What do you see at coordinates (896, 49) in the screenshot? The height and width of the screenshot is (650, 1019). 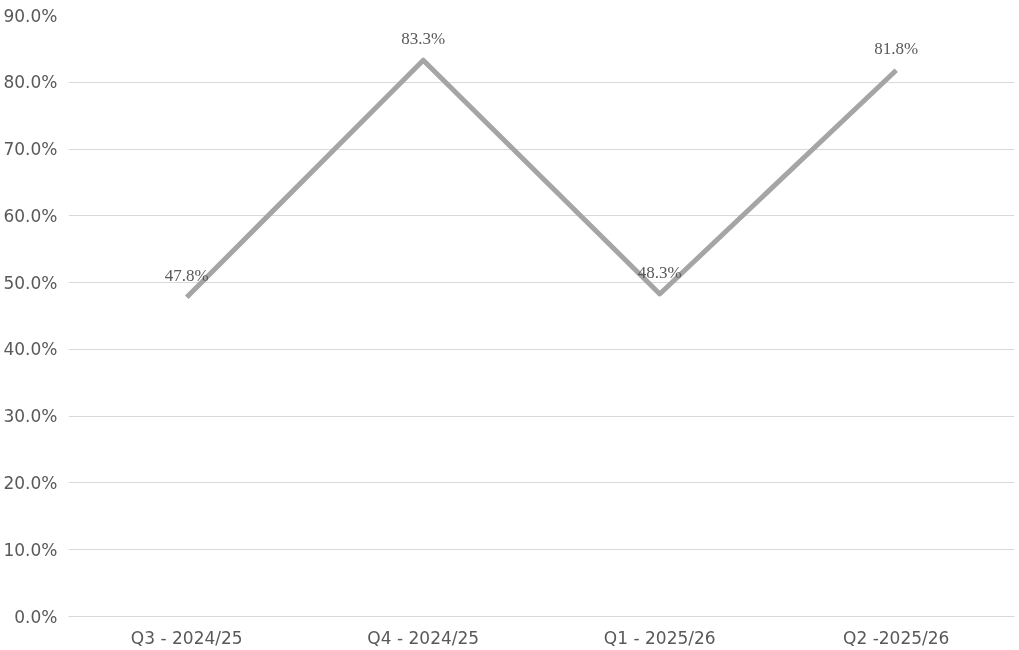 I see `data-label: 81.8%` at bounding box center [896, 49].